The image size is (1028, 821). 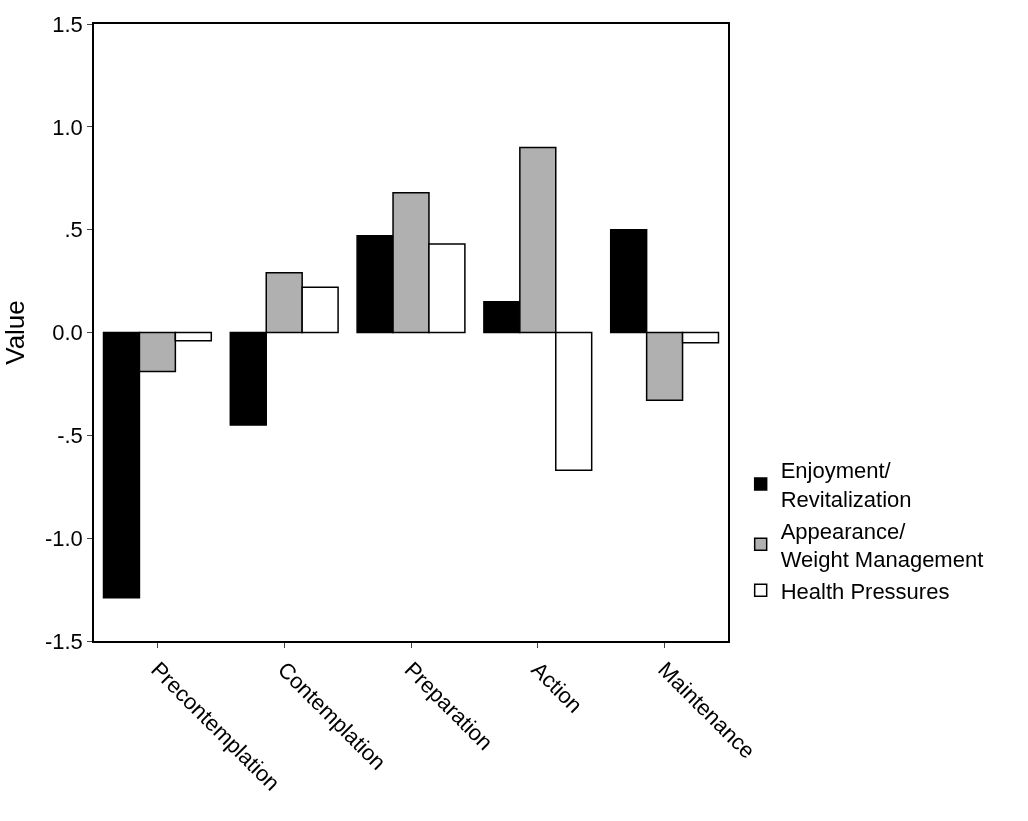 What do you see at coordinates (63, 641) in the screenshot?
I see `y-tick-label: -1.5` at bounding box center [63, 641].